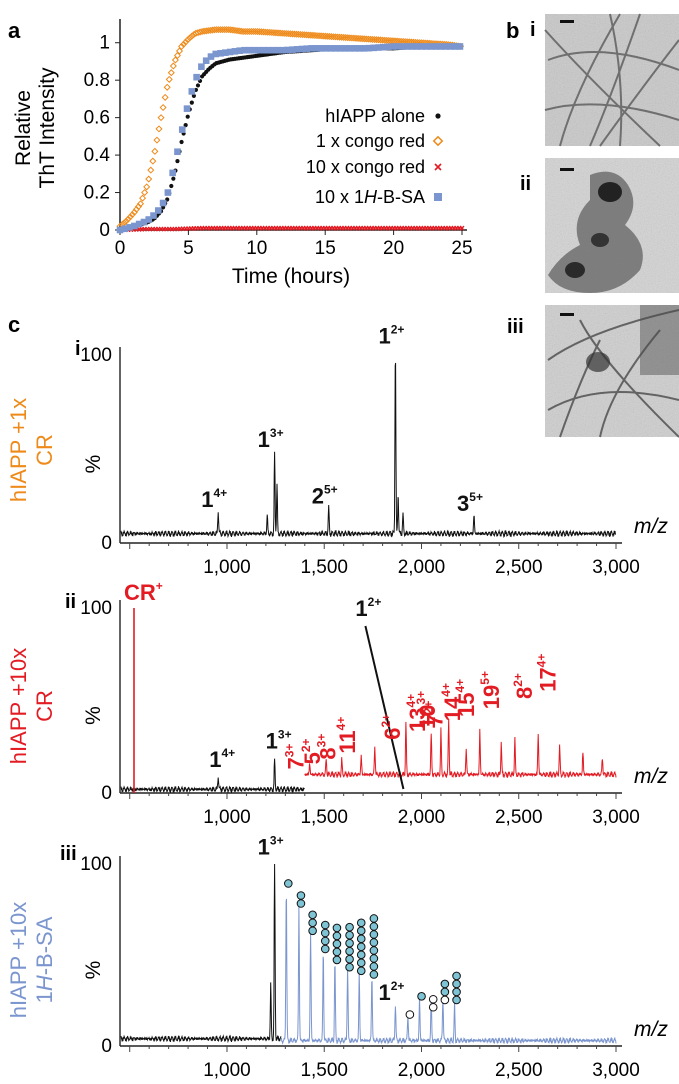 Image resolution: width=679 pixels, height=1084 pixels. What do you see at coordinates (613, 373) in the screenshot?
I see `micrograph-iii-fibrils` at bounding box center [613, 373].